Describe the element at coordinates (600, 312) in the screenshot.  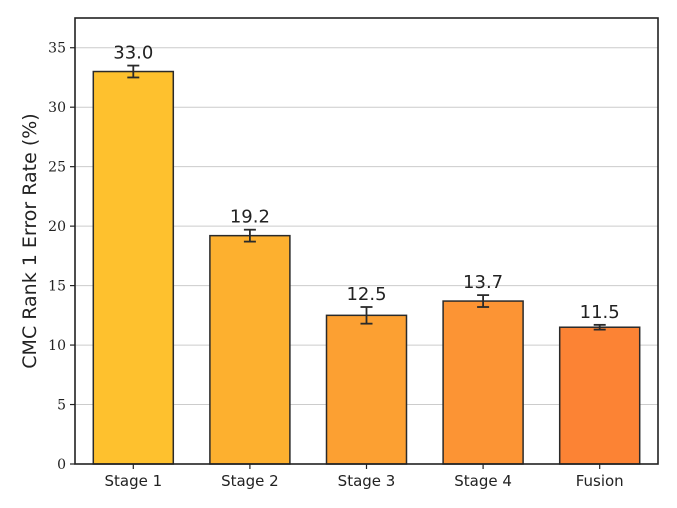
I see `value-label: 11.5` at that location.